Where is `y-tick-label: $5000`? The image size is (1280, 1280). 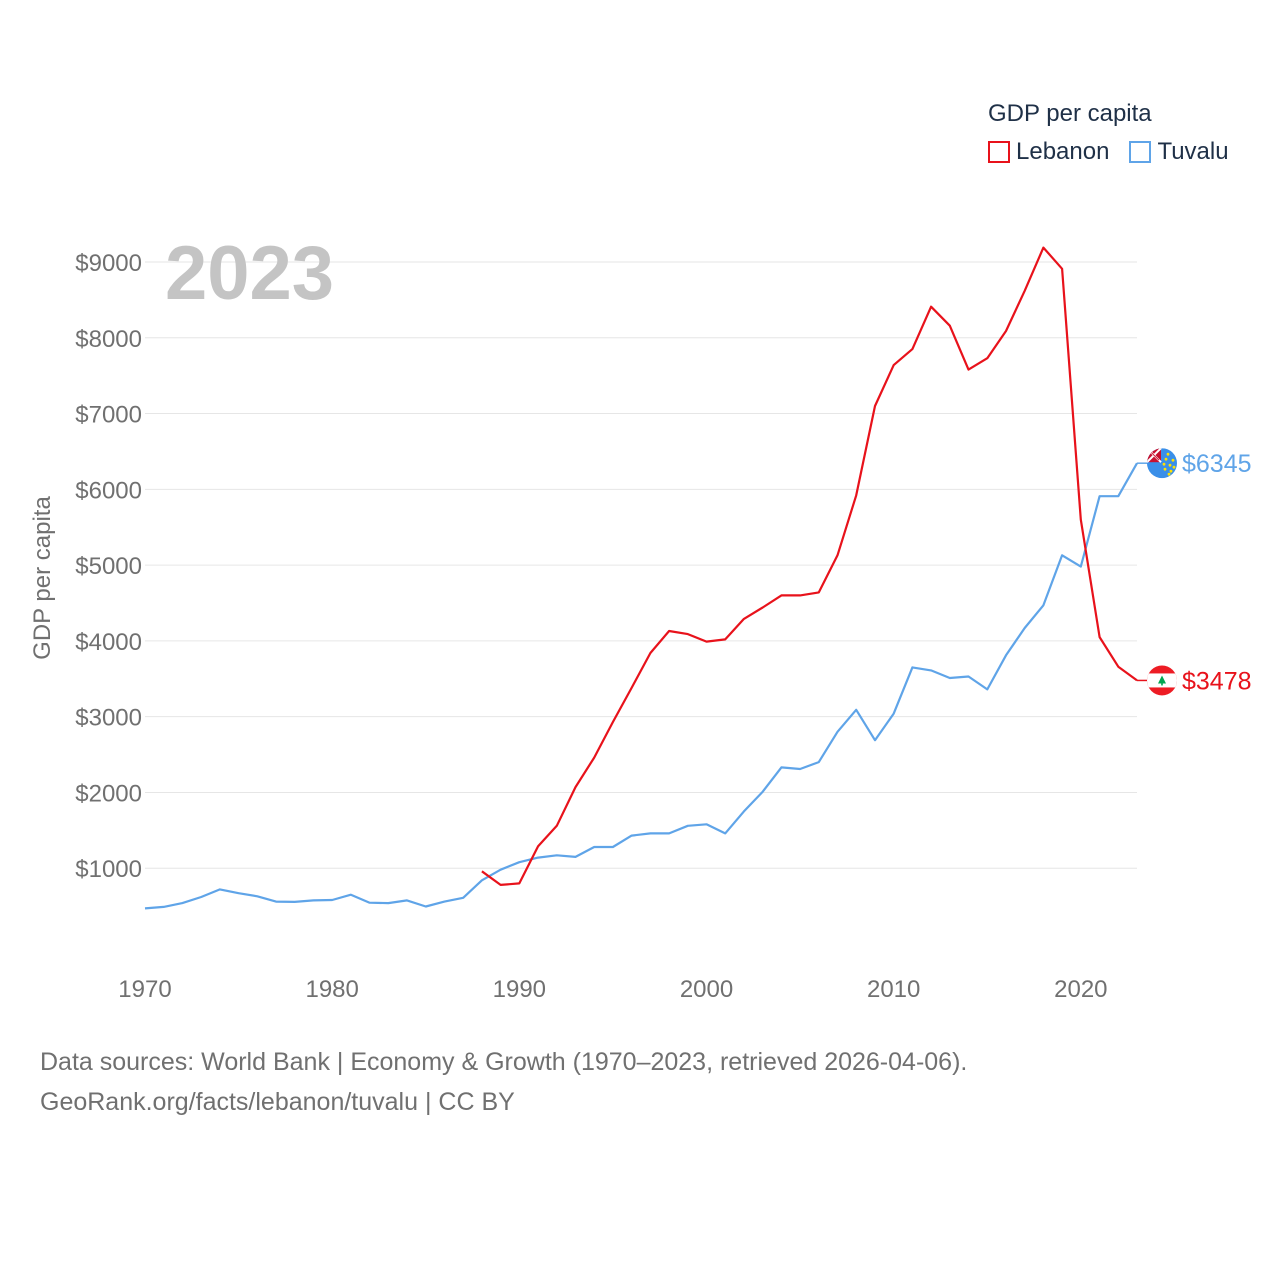 y-tick-label: $5000 is located at coordinates (108, 566).